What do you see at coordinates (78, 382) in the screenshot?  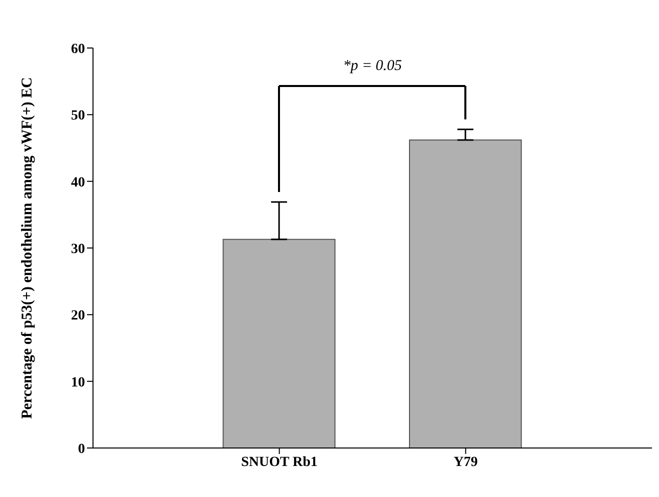 I see `y-tick-label: 10` at bounding box center [78, 382].